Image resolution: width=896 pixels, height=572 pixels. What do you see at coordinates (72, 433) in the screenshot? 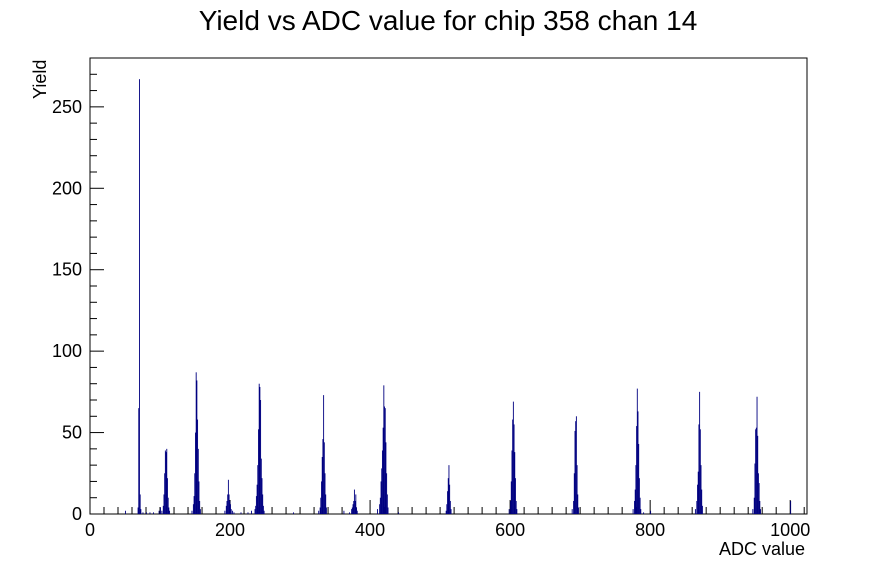
I see `y-tick-label: 50` at bounding box center [72, 433].